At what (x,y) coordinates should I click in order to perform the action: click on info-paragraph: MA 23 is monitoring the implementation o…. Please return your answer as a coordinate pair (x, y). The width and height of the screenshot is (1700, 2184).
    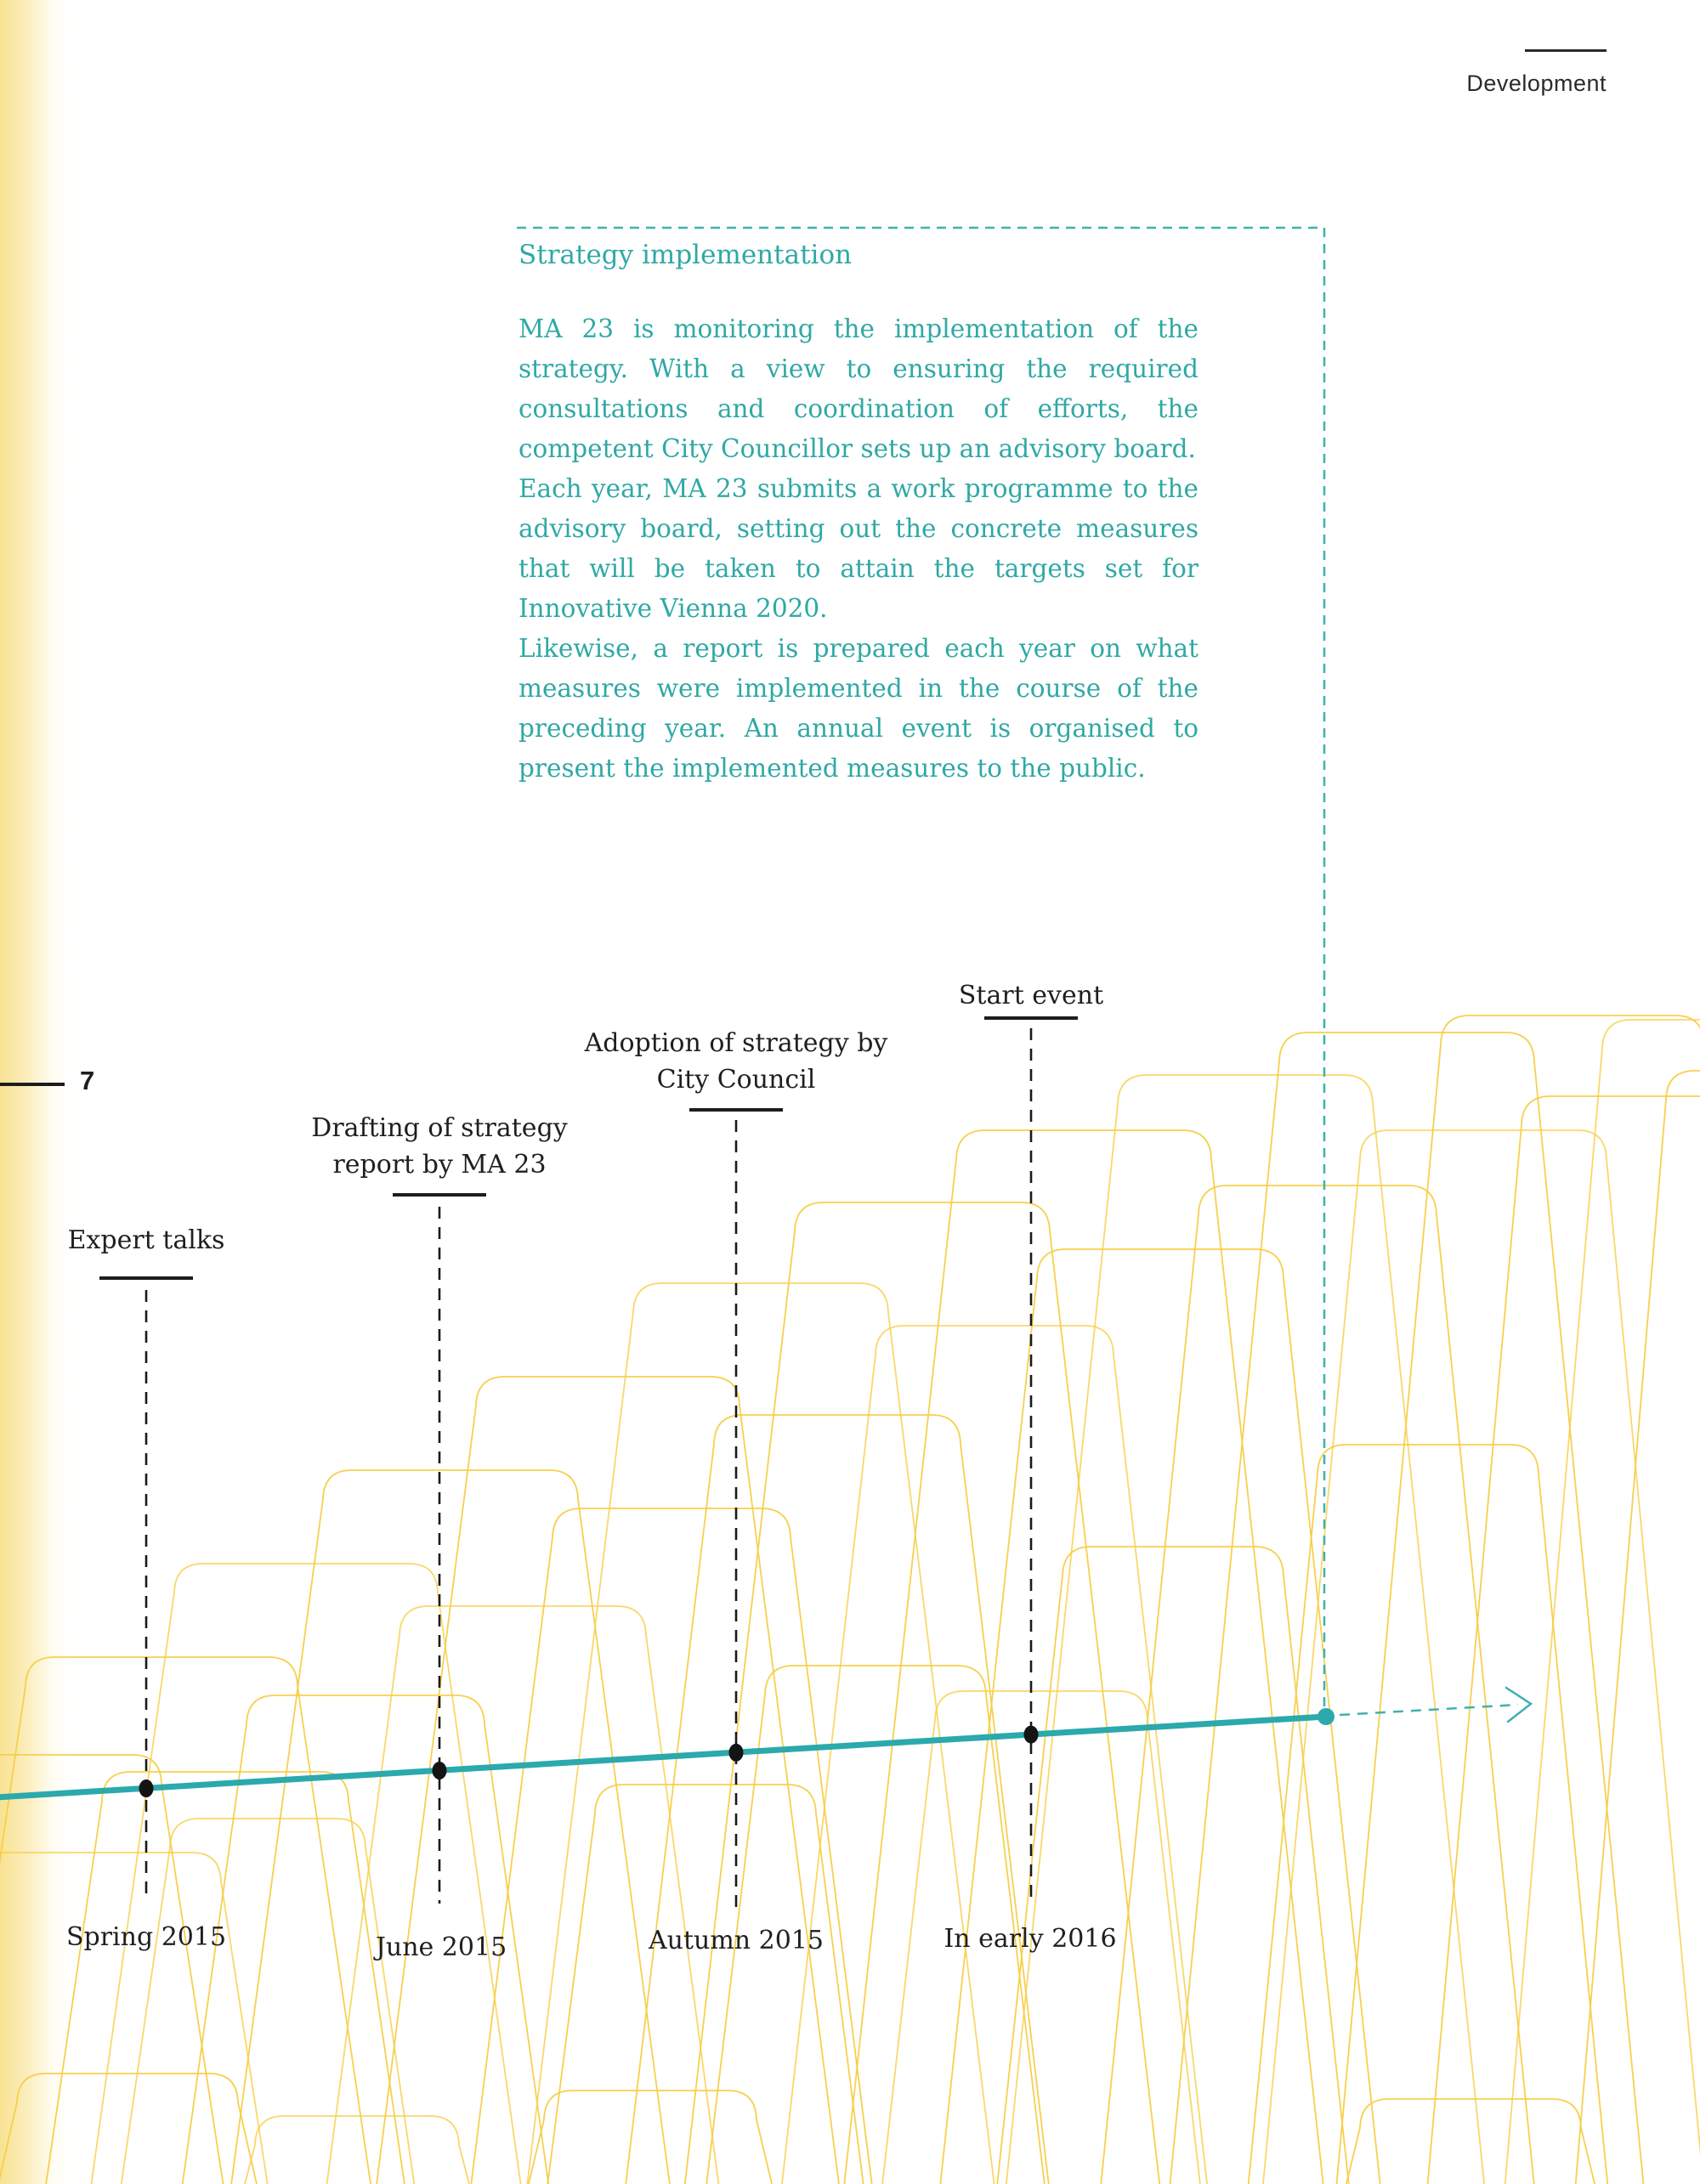
    Looking at the image, I should click on (858, 388).